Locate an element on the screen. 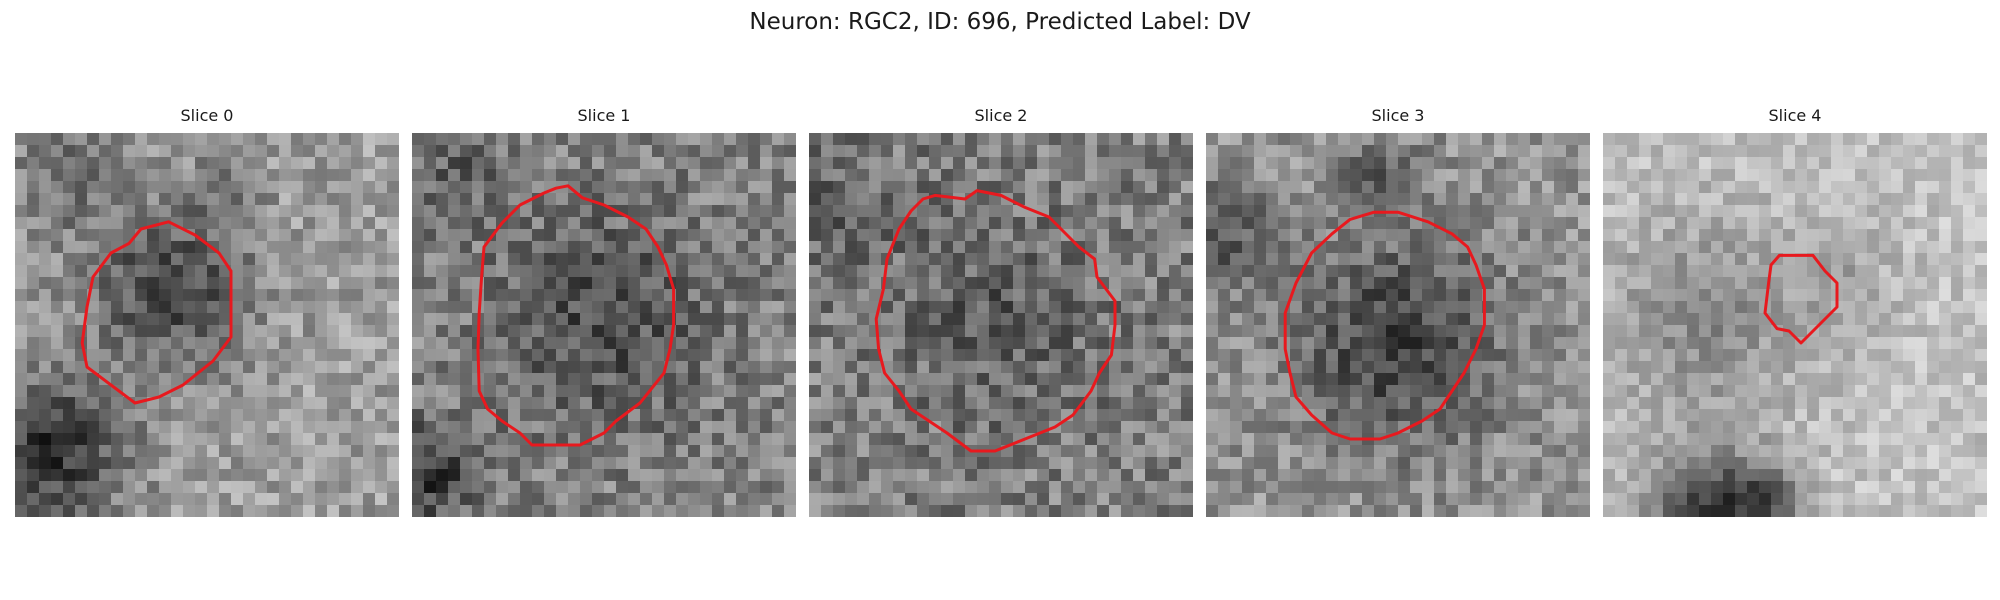 This screenshot has width=2000, height=600. slice-title-0: Slice 0 is located at coordinates (207, 115).